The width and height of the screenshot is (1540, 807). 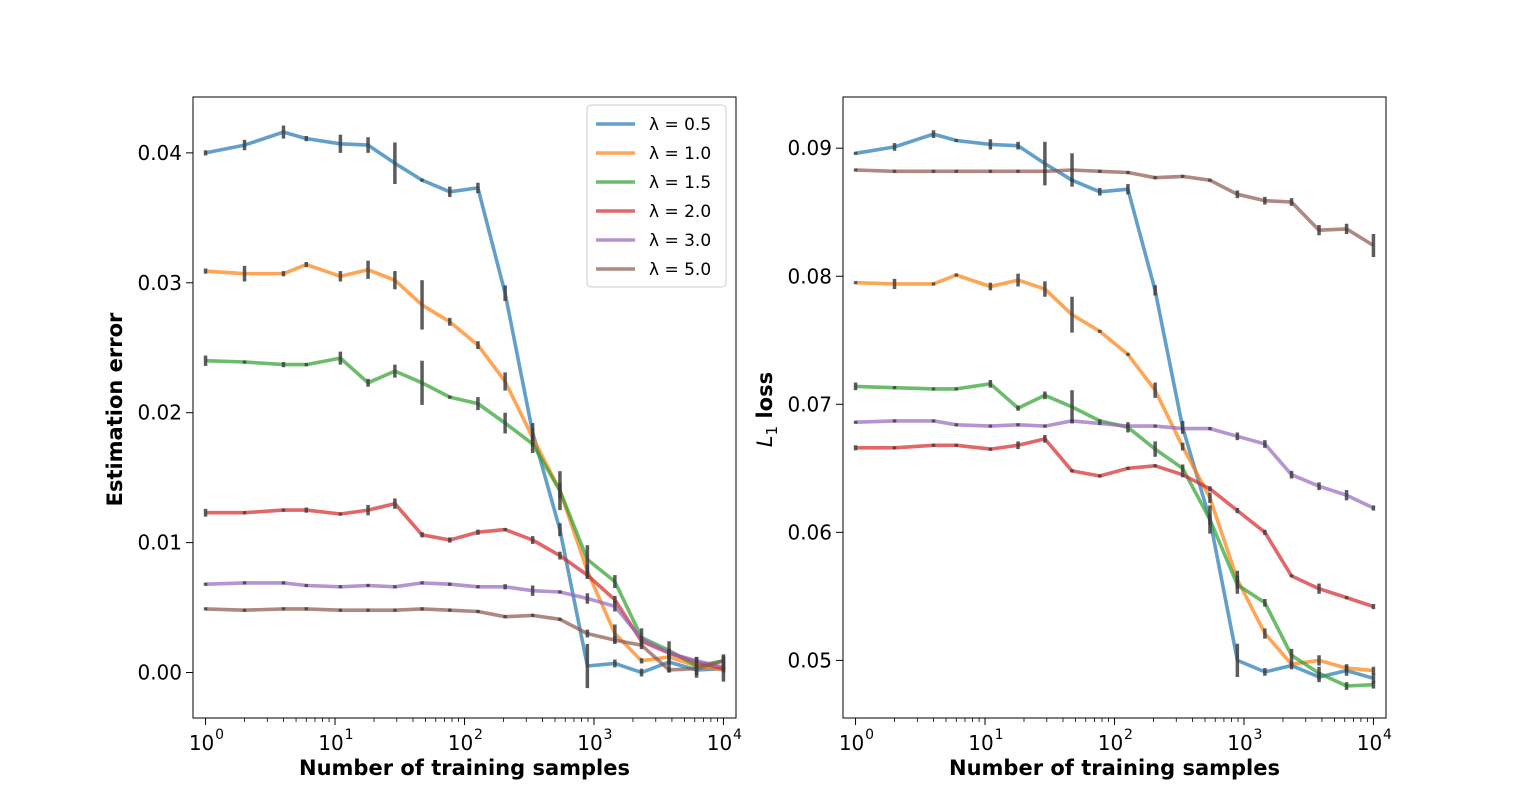 What do you see at coordinates (680, 183) in the screenshot?
I see `legend-label: λ = 1.5` at bounding box center [680, 183].